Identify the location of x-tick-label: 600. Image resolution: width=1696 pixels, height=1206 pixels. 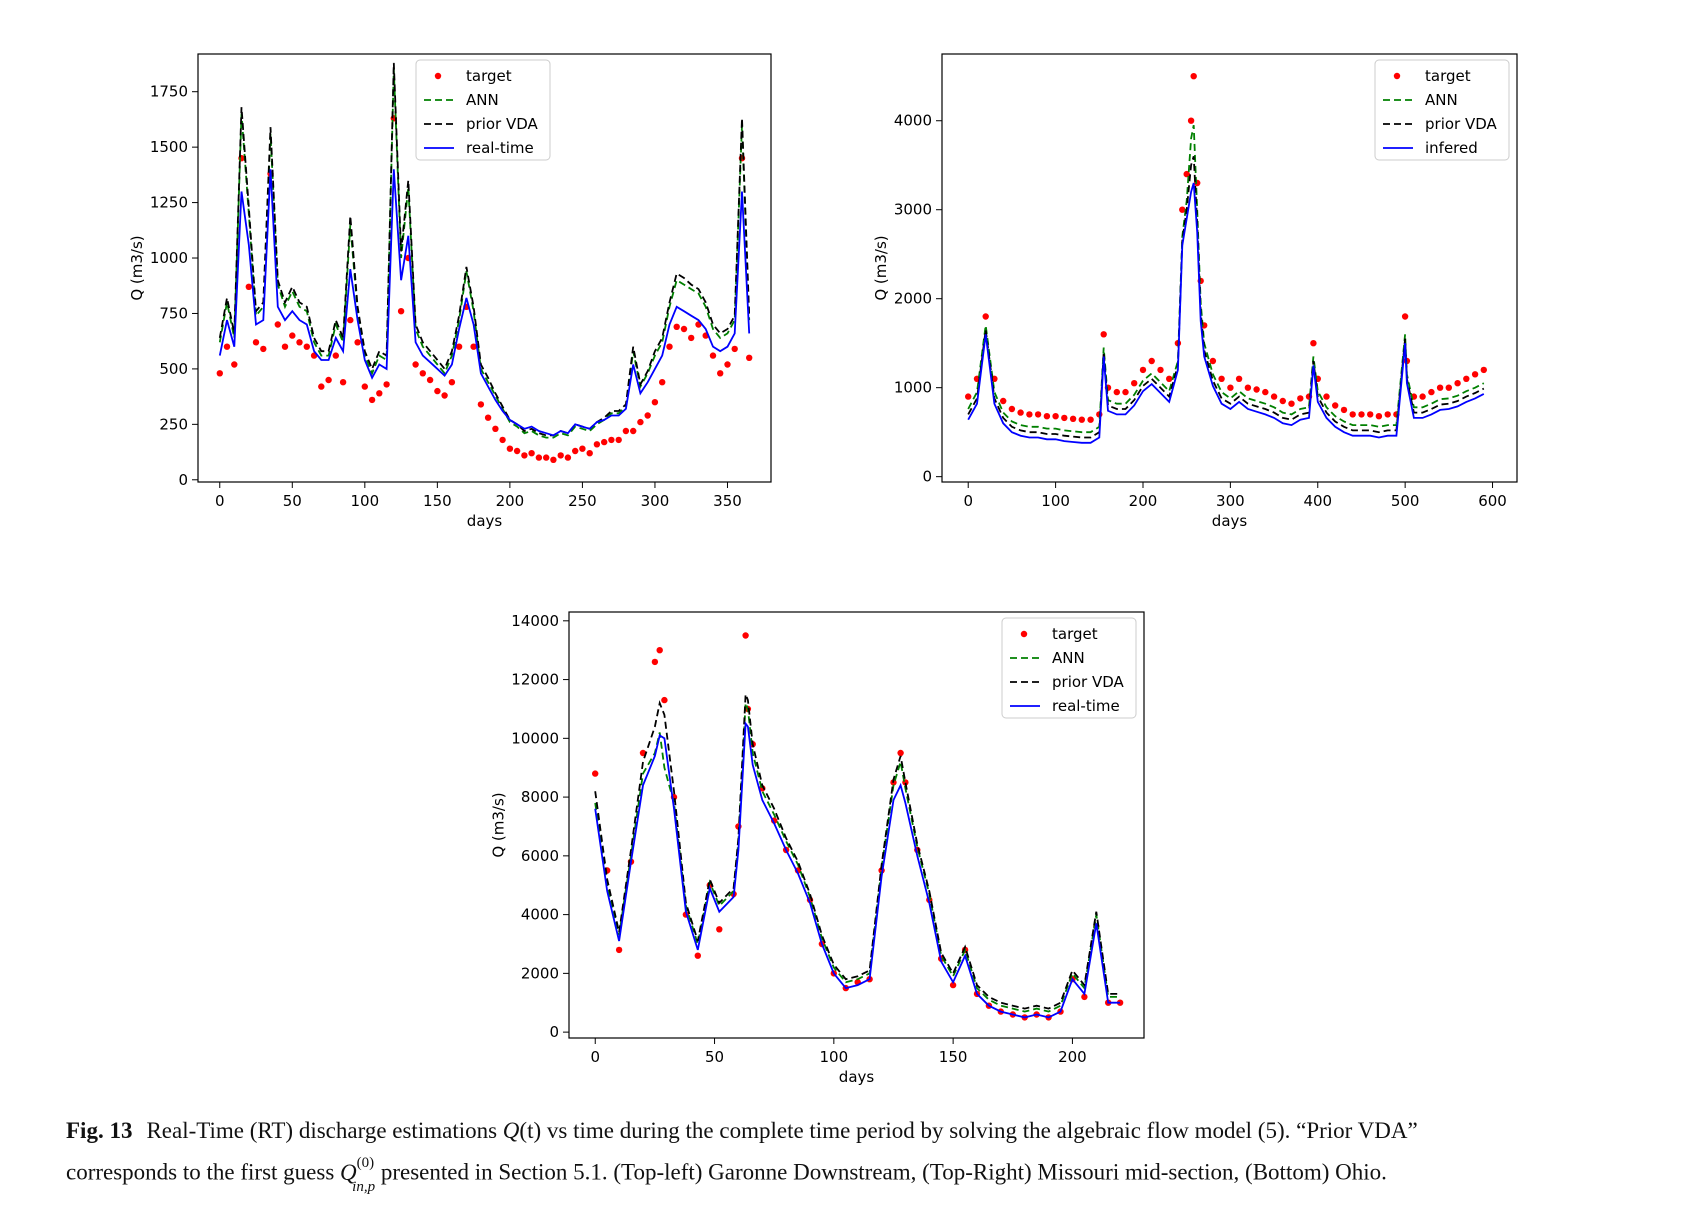
(1492, 501).